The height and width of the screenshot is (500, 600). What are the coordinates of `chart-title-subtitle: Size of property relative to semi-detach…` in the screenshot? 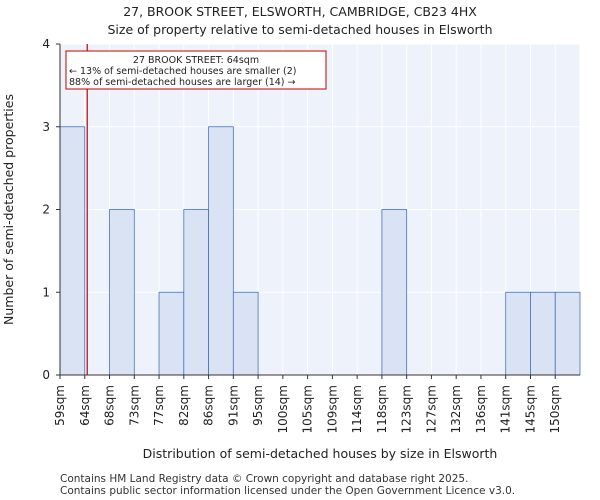 It's located at (300, 29).